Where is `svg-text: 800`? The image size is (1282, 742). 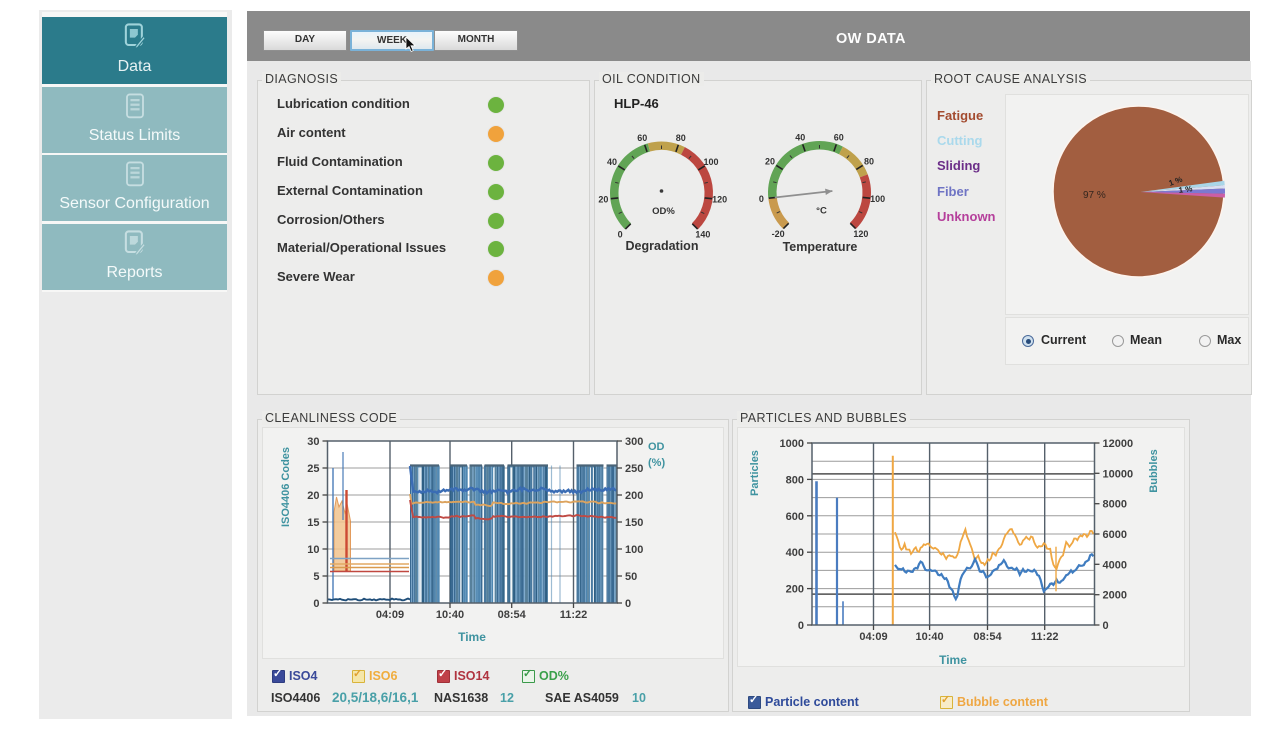 svg-text: 800 is located at coordinates (795, 480).